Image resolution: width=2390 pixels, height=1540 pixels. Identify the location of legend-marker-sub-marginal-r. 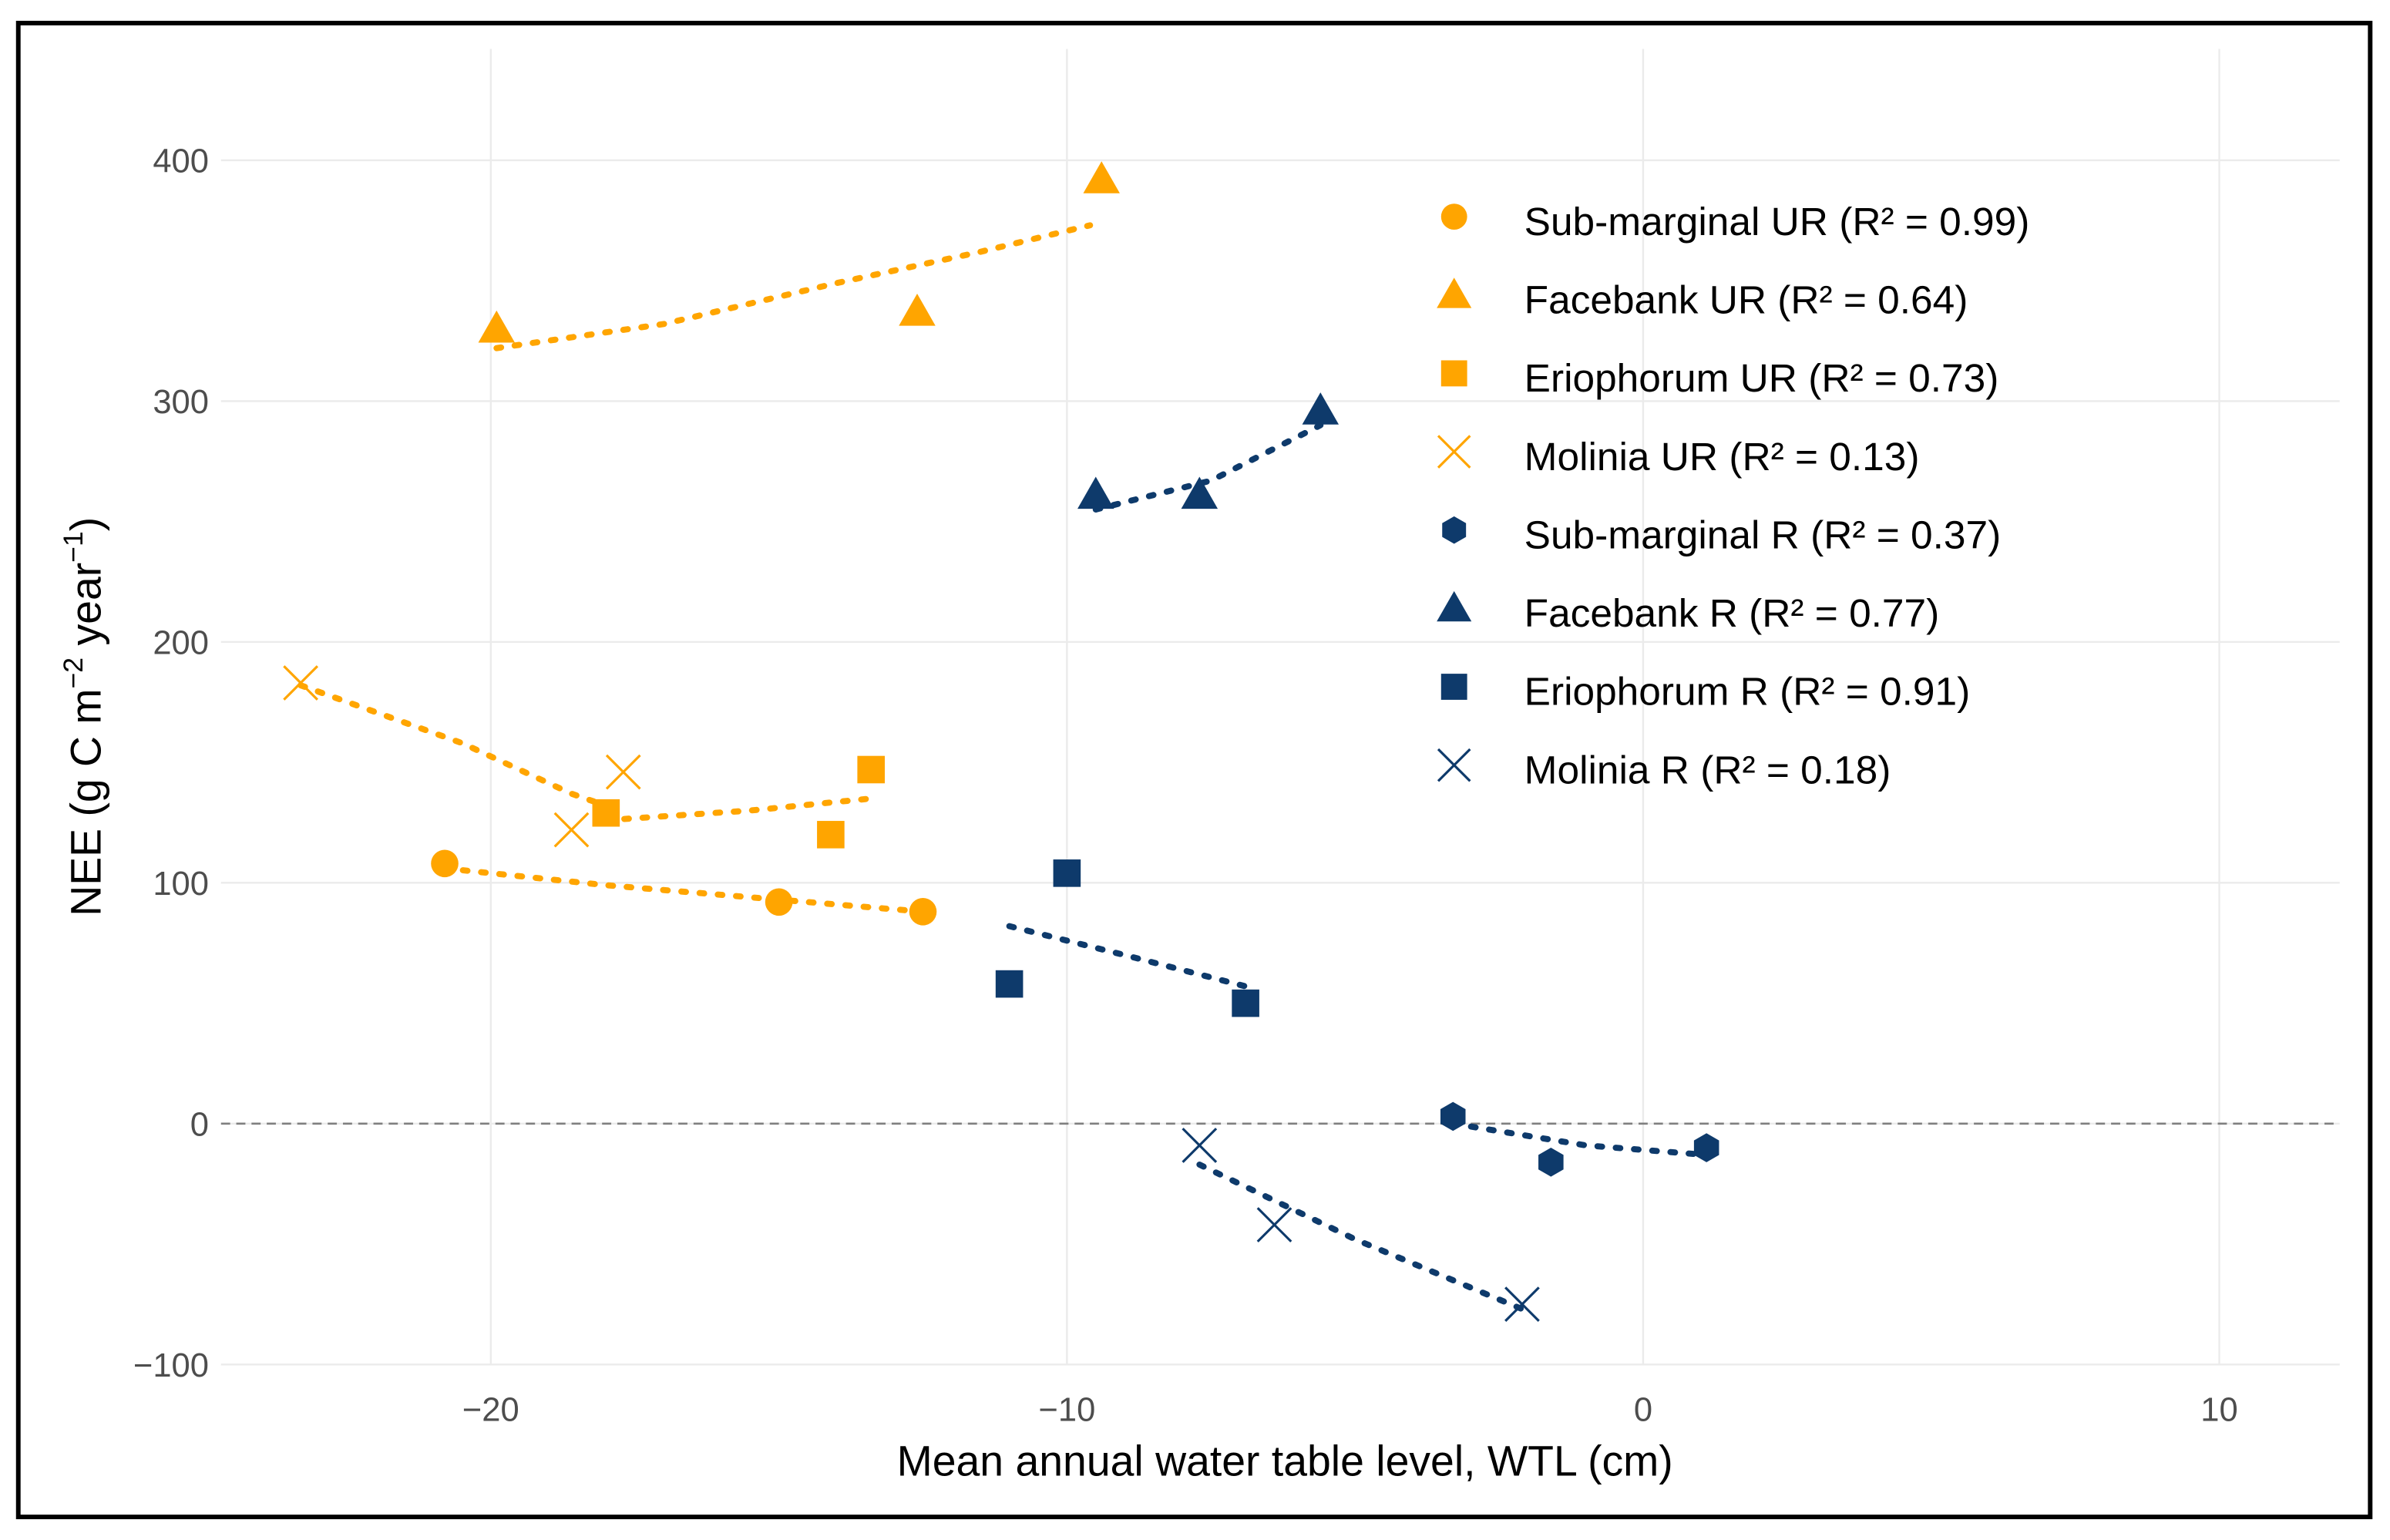
(1454, 530).